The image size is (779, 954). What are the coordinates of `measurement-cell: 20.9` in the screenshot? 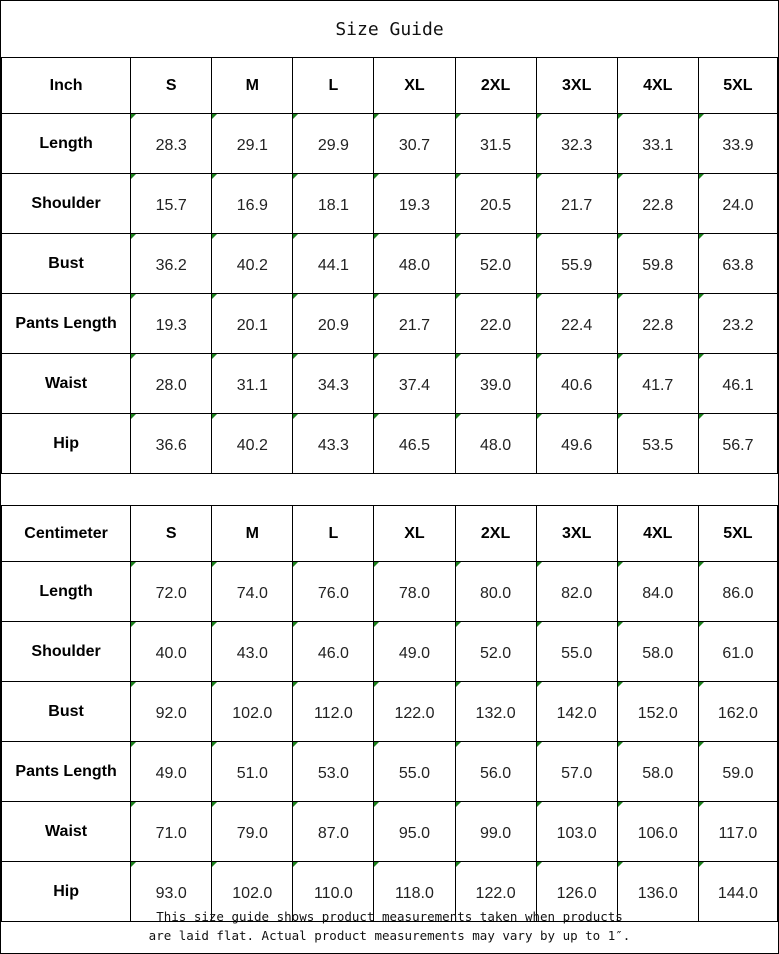 It's located at (333, 323).